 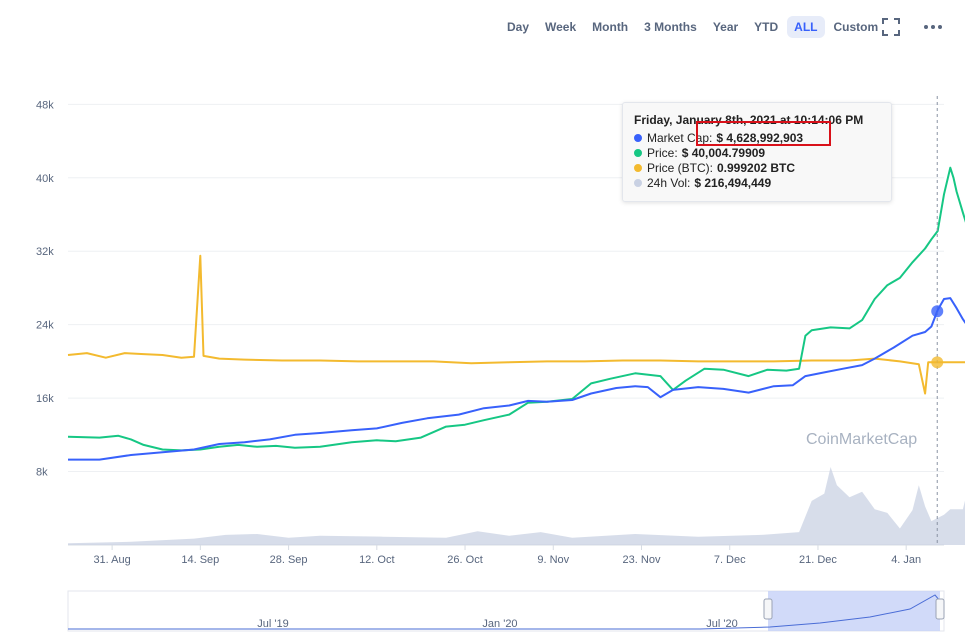 I want to click on time-range-toolbar: Day Week Month 3 Months Year YTD ALL Custom, so click(x=693, y=27).